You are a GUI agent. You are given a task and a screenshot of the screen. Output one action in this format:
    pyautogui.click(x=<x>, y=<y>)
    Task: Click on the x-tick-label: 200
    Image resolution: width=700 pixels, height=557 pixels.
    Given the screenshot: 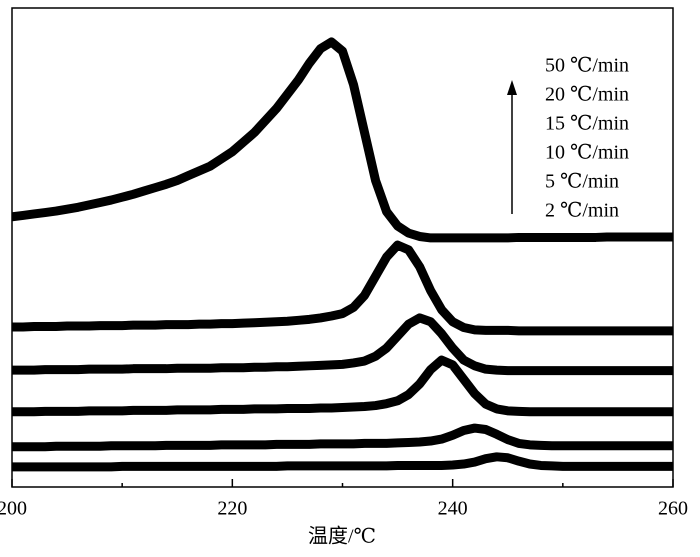 What is the action you would take?
    pyautogui.click(x=13, y=509)
    